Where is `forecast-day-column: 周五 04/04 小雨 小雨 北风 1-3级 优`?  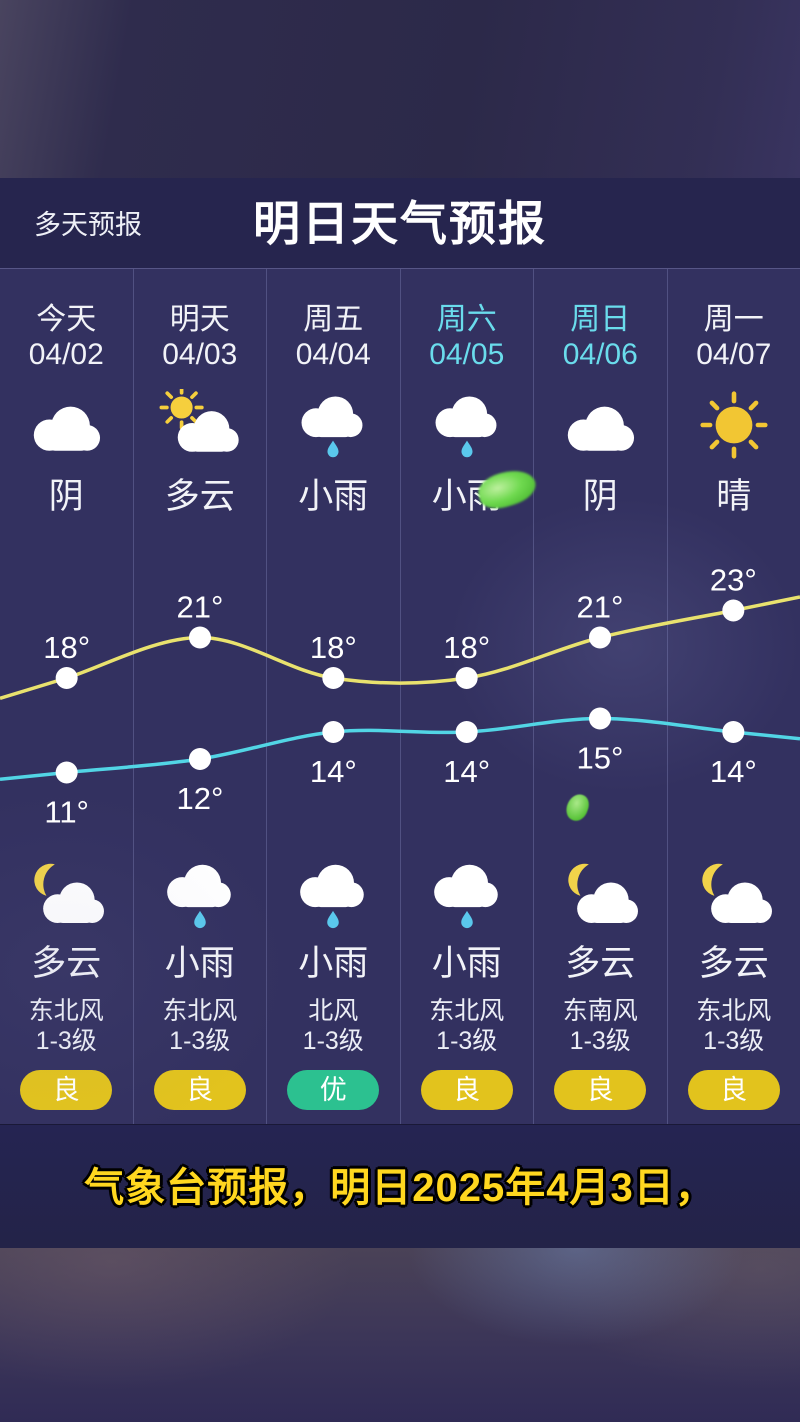
forecast-day-column: 周五 04/04 小雨 小雨 北风 1-3级 优 is located at coordinates (334, 696).